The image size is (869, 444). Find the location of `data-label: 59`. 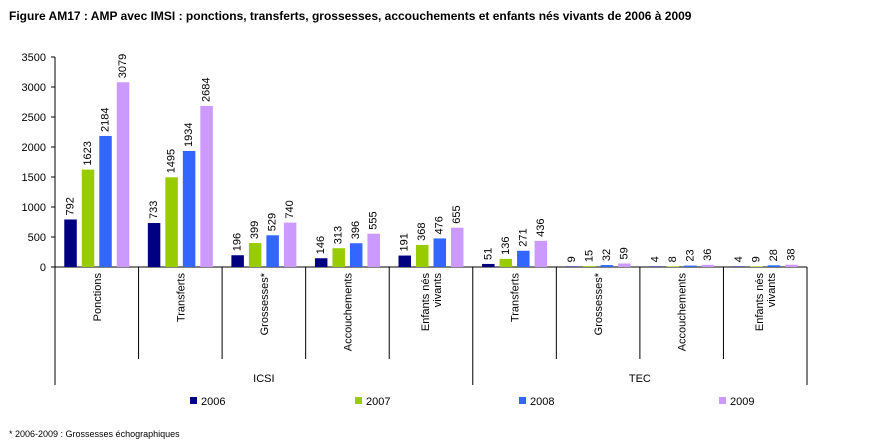

data-label: 59 is located at coordinates (624, 253).